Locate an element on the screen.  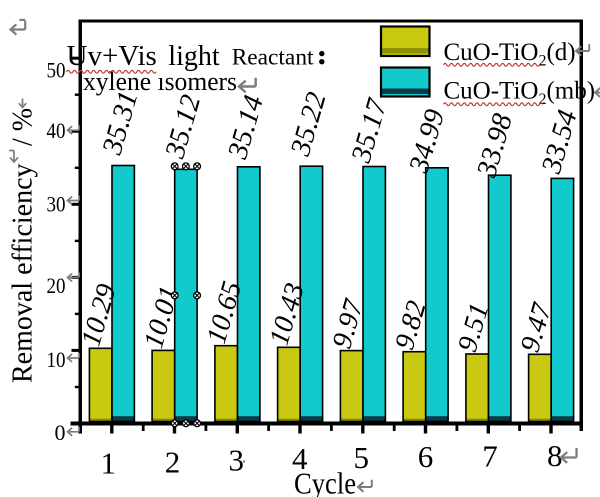
svg-text: light is located at coordinates (194, 56).